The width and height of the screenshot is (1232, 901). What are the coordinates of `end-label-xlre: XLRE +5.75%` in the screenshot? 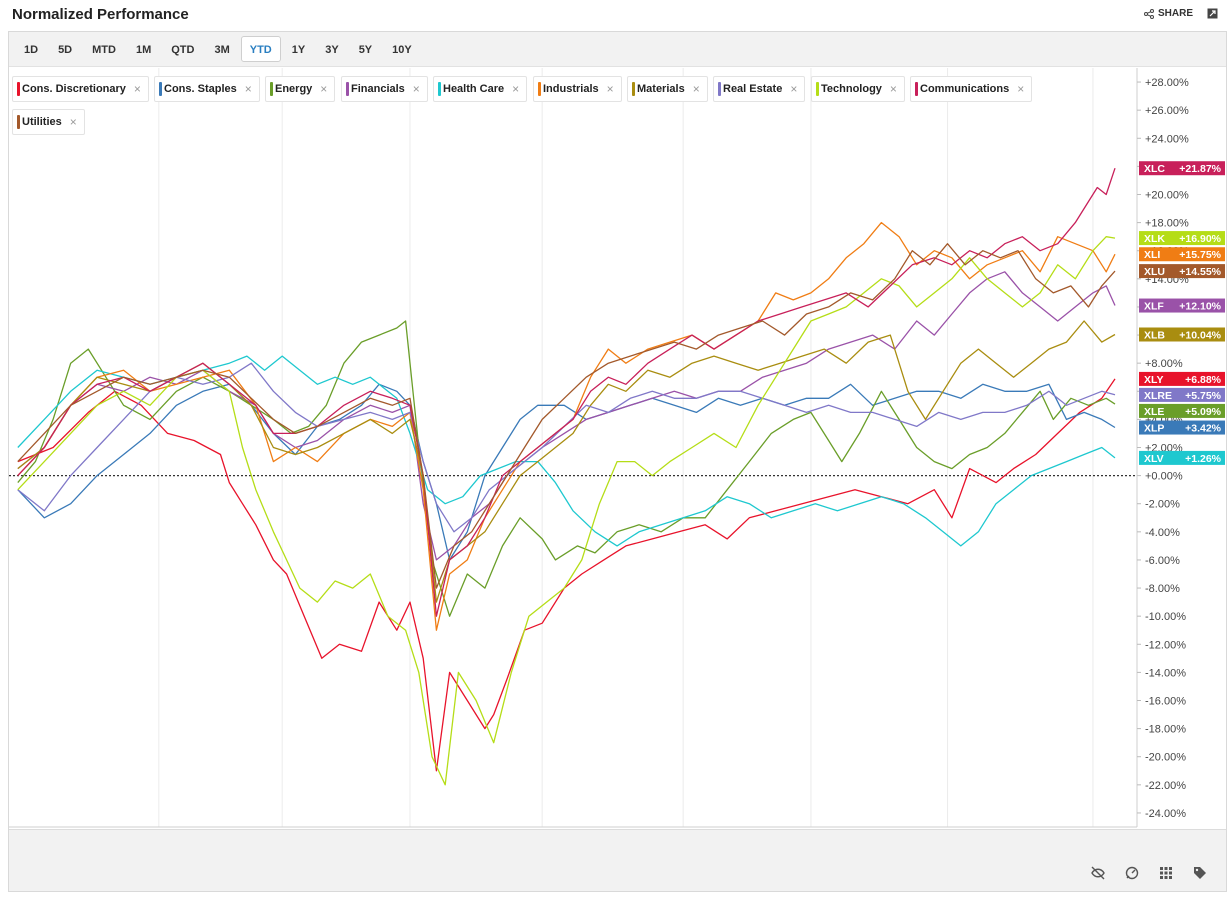 It's located at (1182, 394).